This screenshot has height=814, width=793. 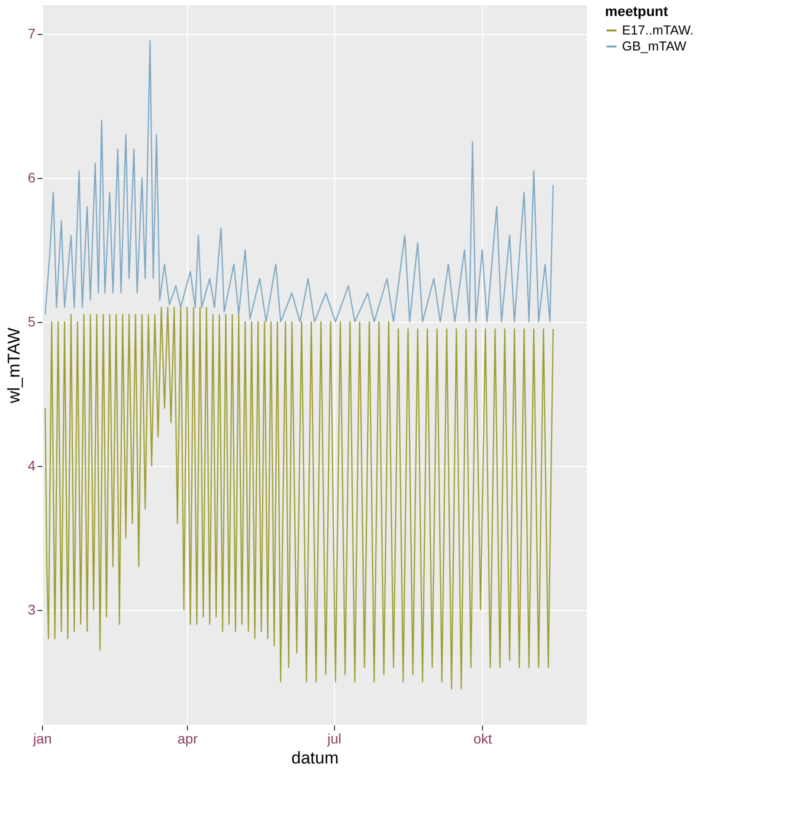 What do you see at coordinates (655, 46) in the screenshot?
I see `legend-label: GB_mTAW` at bounding box center [655, 46].